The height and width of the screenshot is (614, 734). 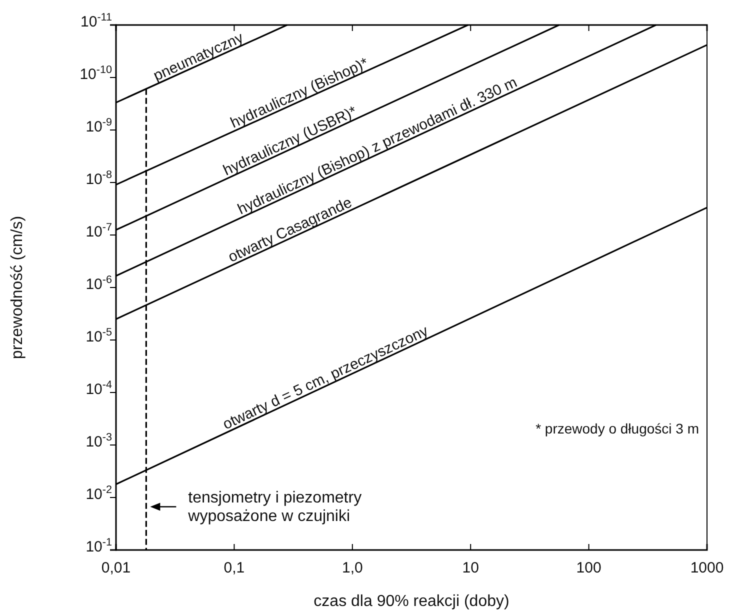 I want to click on y-tick-label: 10$^{-9}$, so click(x=99, y=126).